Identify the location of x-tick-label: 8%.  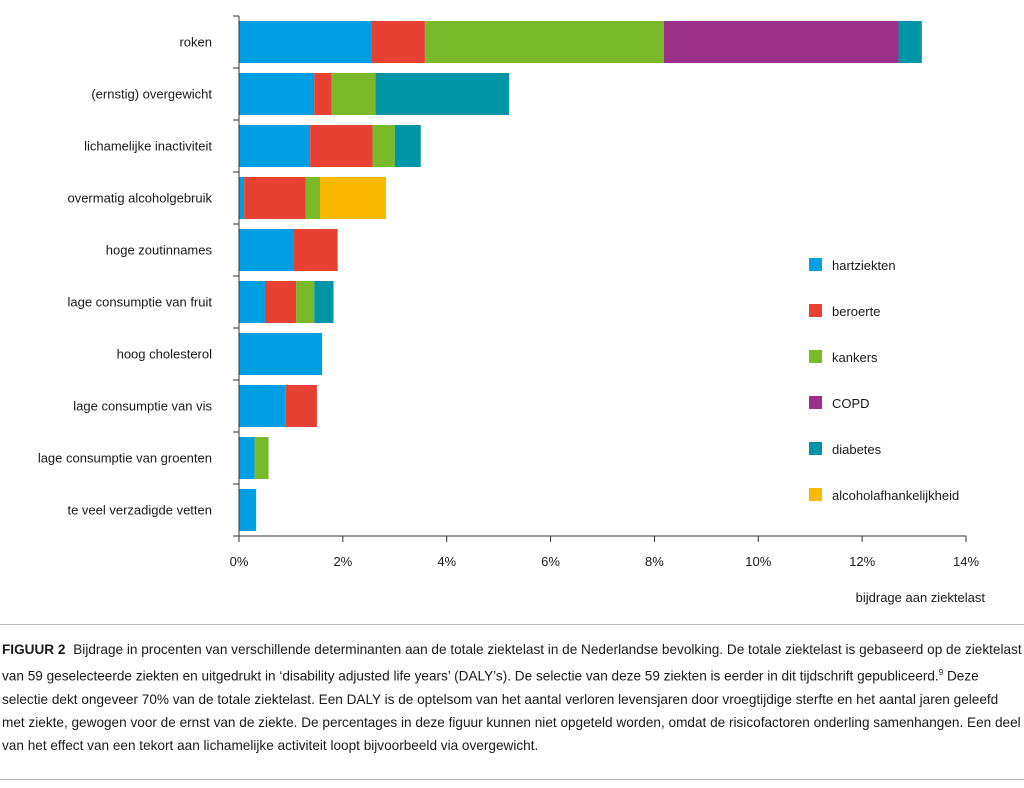
(654, 561).